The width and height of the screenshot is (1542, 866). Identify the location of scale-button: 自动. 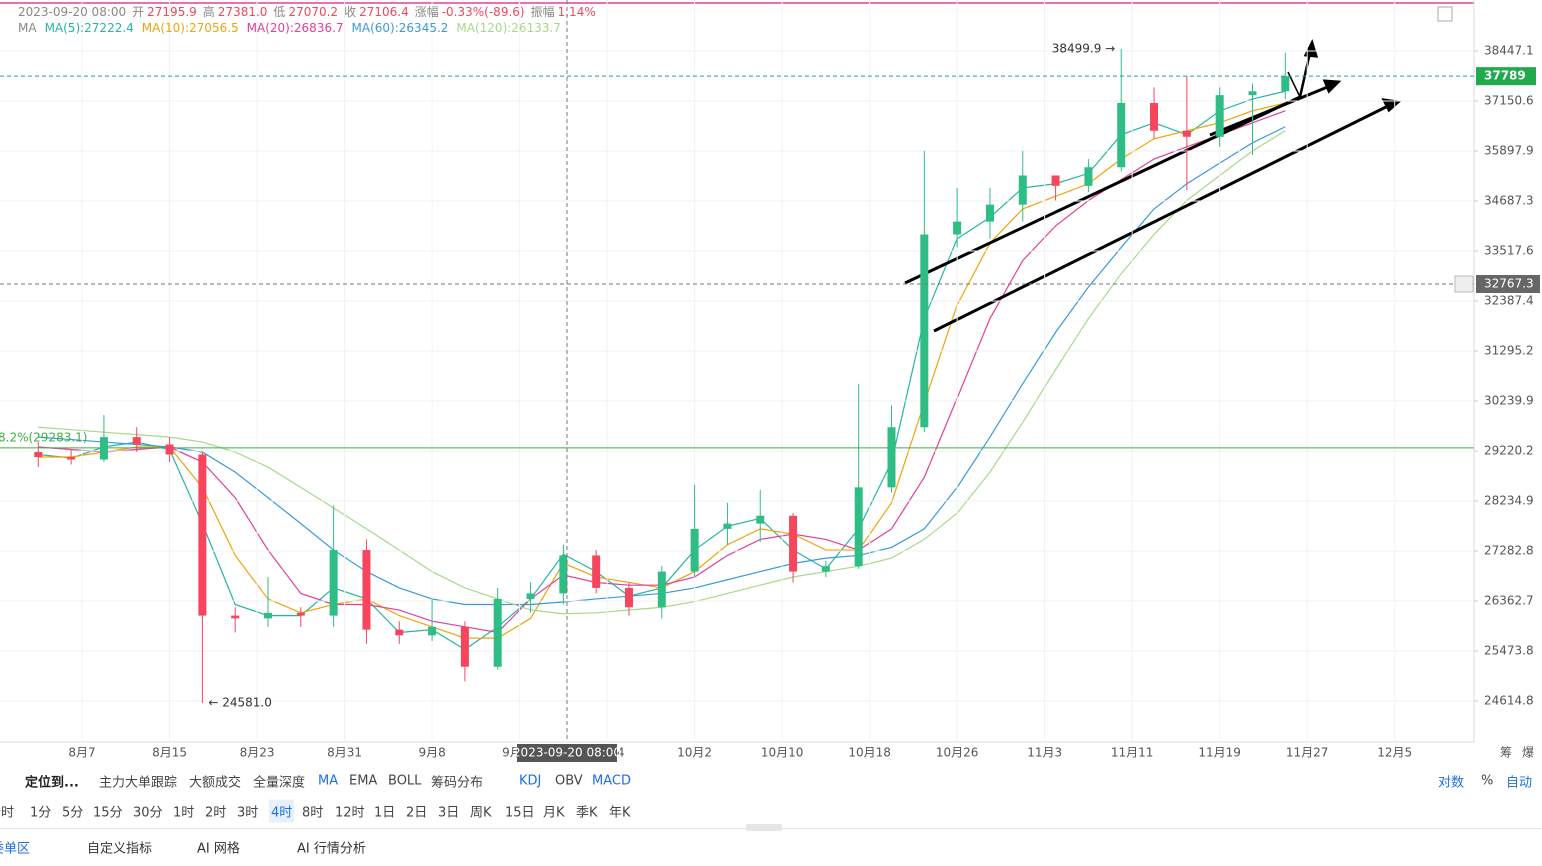
(1519, 783).